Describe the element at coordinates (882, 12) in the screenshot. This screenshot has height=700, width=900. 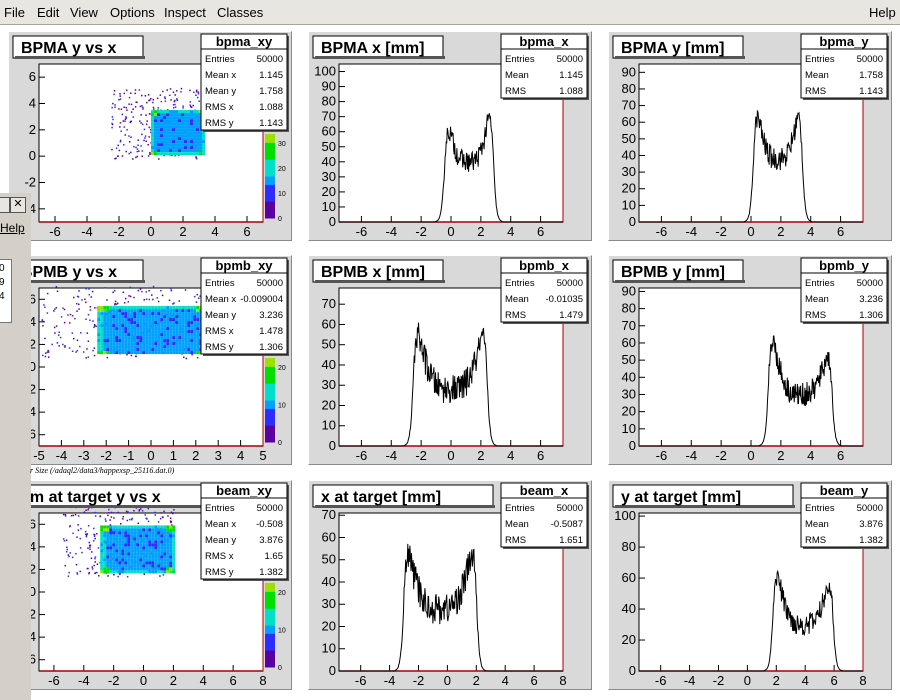
I see `menu-help: Help` at that location.